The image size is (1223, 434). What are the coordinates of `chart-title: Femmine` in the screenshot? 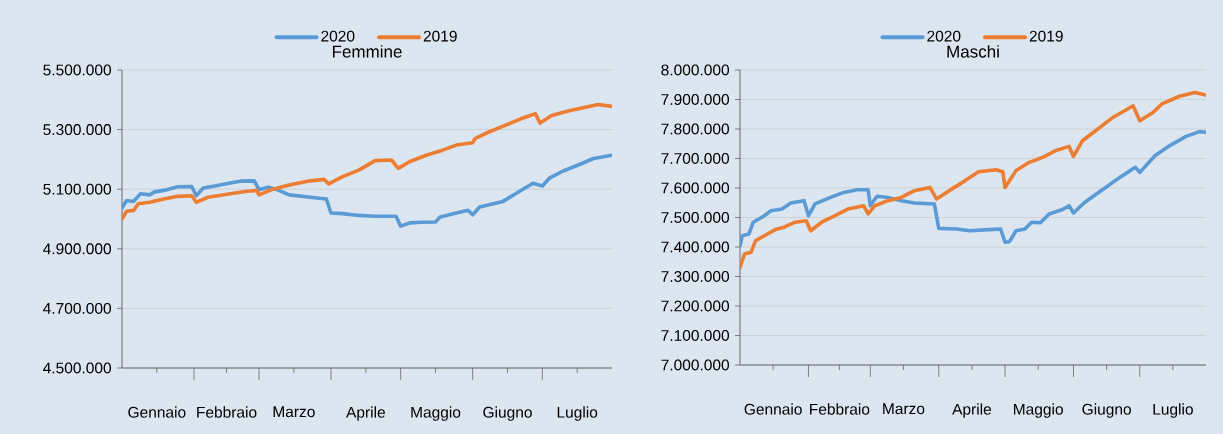 It's located at (367, 51).